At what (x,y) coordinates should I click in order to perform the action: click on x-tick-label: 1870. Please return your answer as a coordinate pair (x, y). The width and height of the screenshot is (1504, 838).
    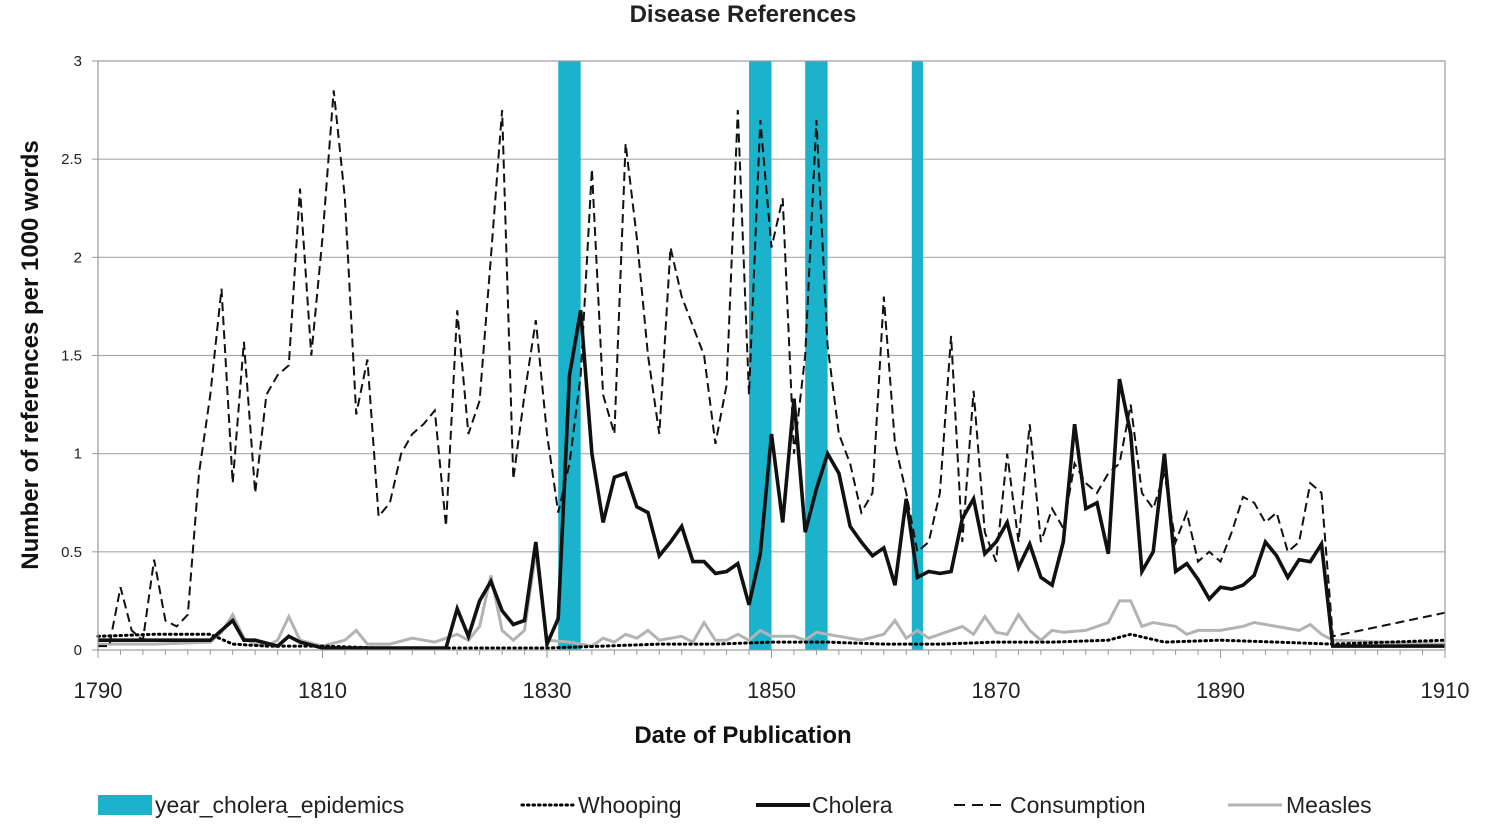
    Looking at the image, I should click on (996, 690).